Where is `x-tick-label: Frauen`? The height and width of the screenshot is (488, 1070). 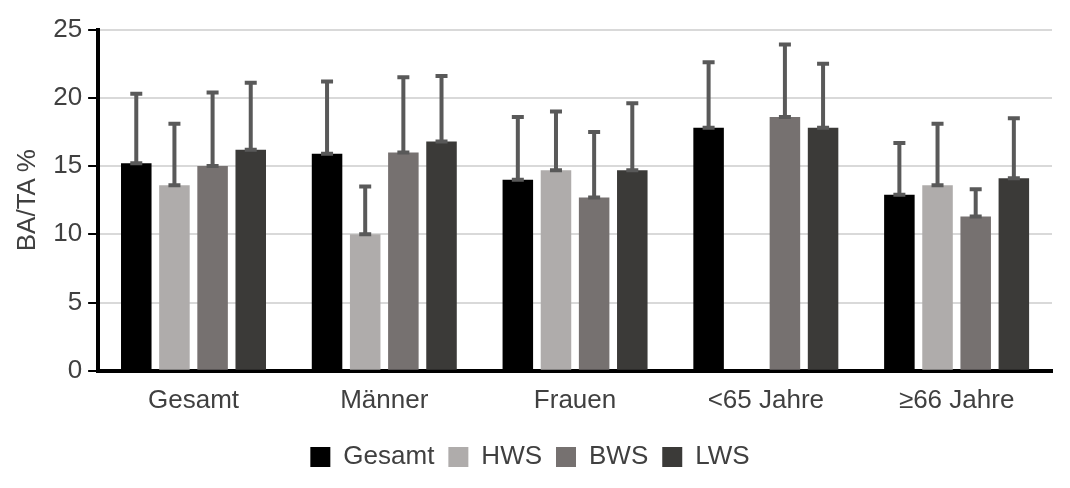
x-tick-label: Frauen is located at coordinates (575, 398).